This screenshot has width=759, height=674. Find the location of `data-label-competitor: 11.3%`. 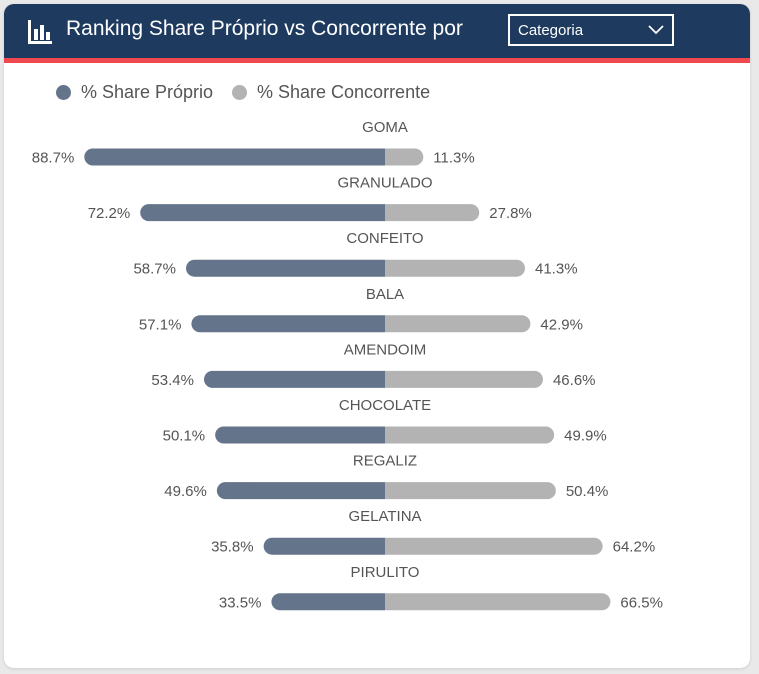

data-label-competitor: 11.3% is located at coordinates (453, 158).